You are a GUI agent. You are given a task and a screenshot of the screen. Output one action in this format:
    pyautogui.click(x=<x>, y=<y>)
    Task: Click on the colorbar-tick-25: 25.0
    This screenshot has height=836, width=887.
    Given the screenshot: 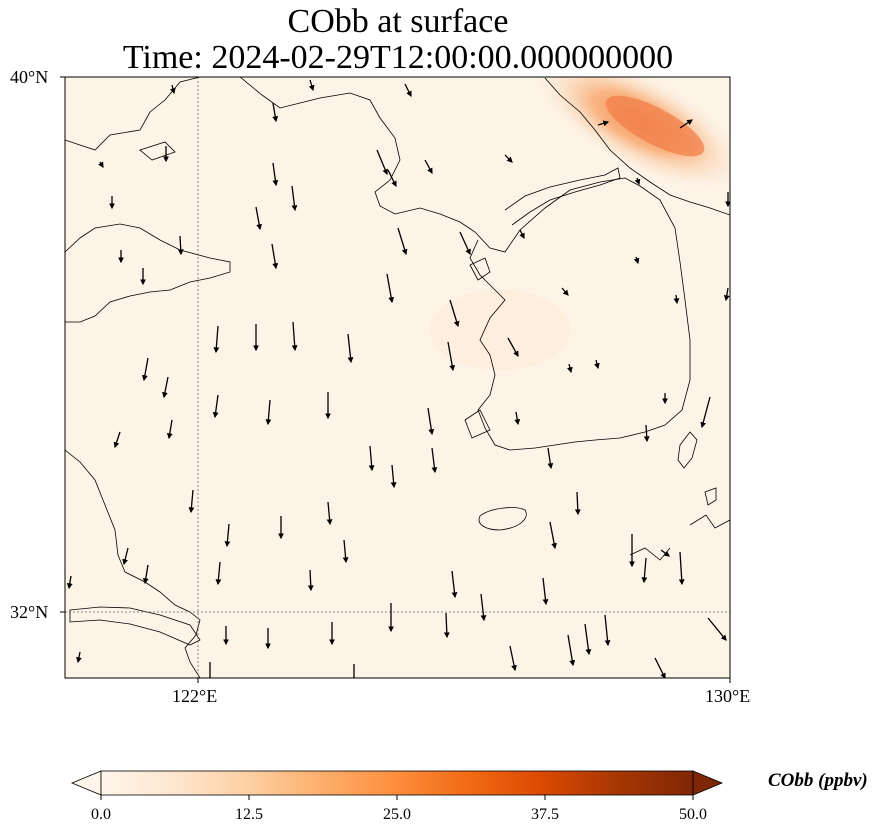 What is the action you would take?
    pyautogui.click(x=397, y=814)
    